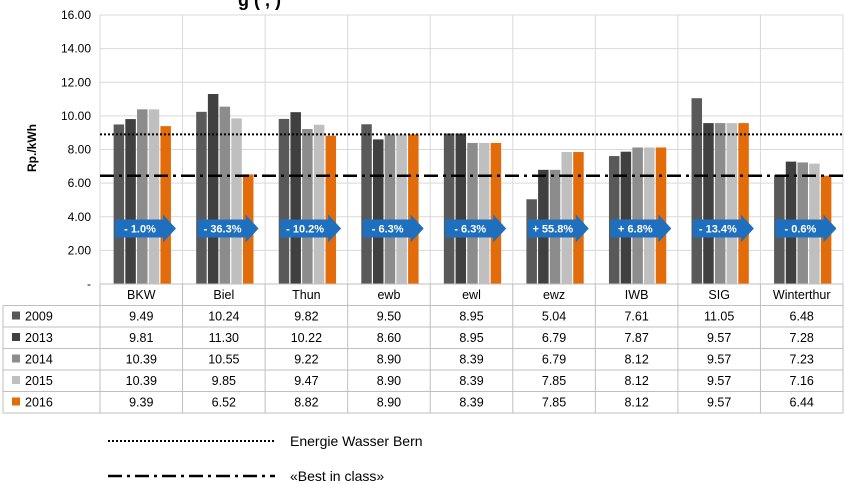 The image size is (845, 484). I want to click on reference-lines, so click(471, 155).